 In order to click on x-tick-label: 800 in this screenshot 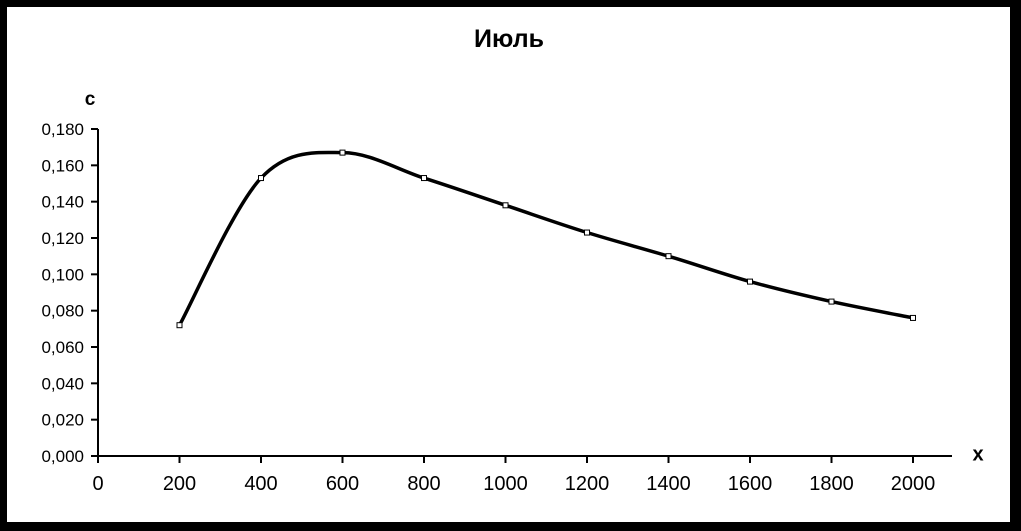, I will do `click(423, 484)`.